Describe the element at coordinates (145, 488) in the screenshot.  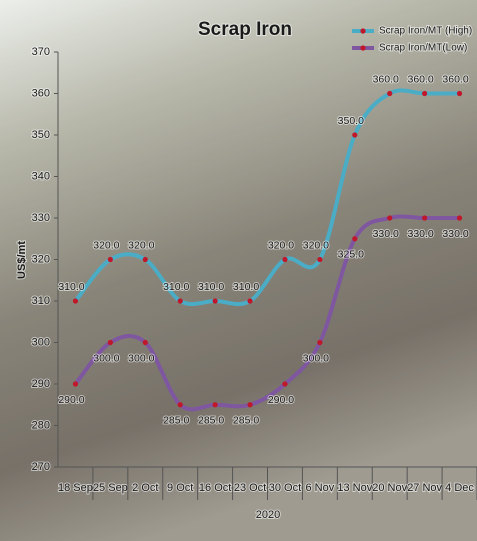
I see `x-tick-label: 2 Oct` at that location.